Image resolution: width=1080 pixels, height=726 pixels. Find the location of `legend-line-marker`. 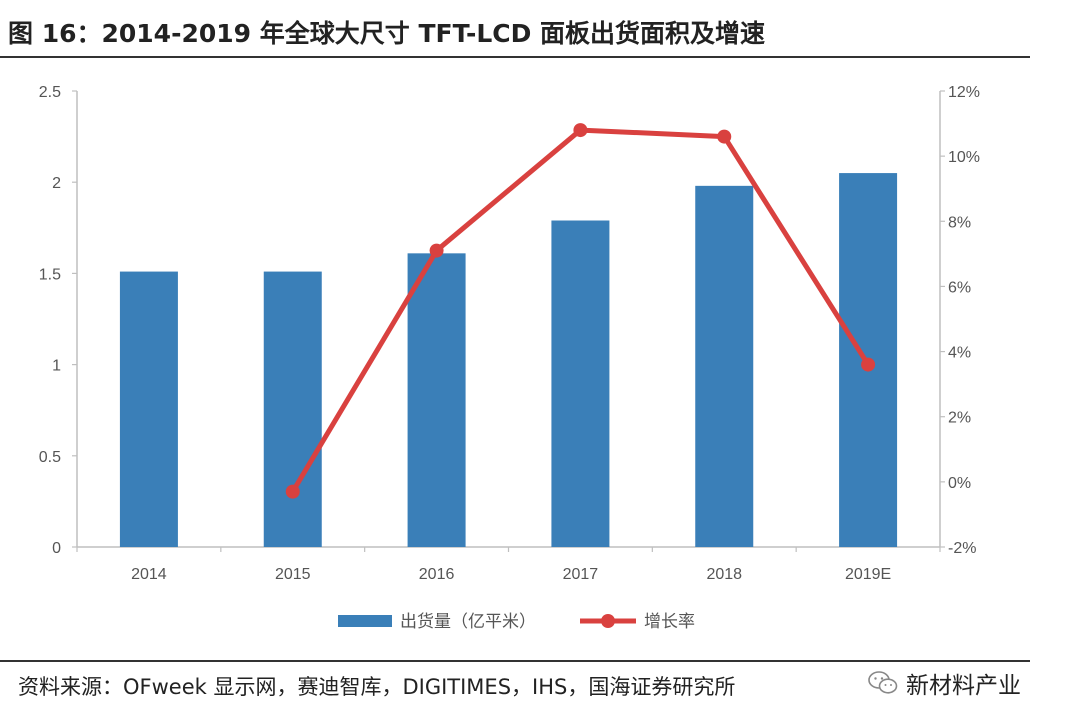

legend-line-marker is located at coordinates (608, 621).